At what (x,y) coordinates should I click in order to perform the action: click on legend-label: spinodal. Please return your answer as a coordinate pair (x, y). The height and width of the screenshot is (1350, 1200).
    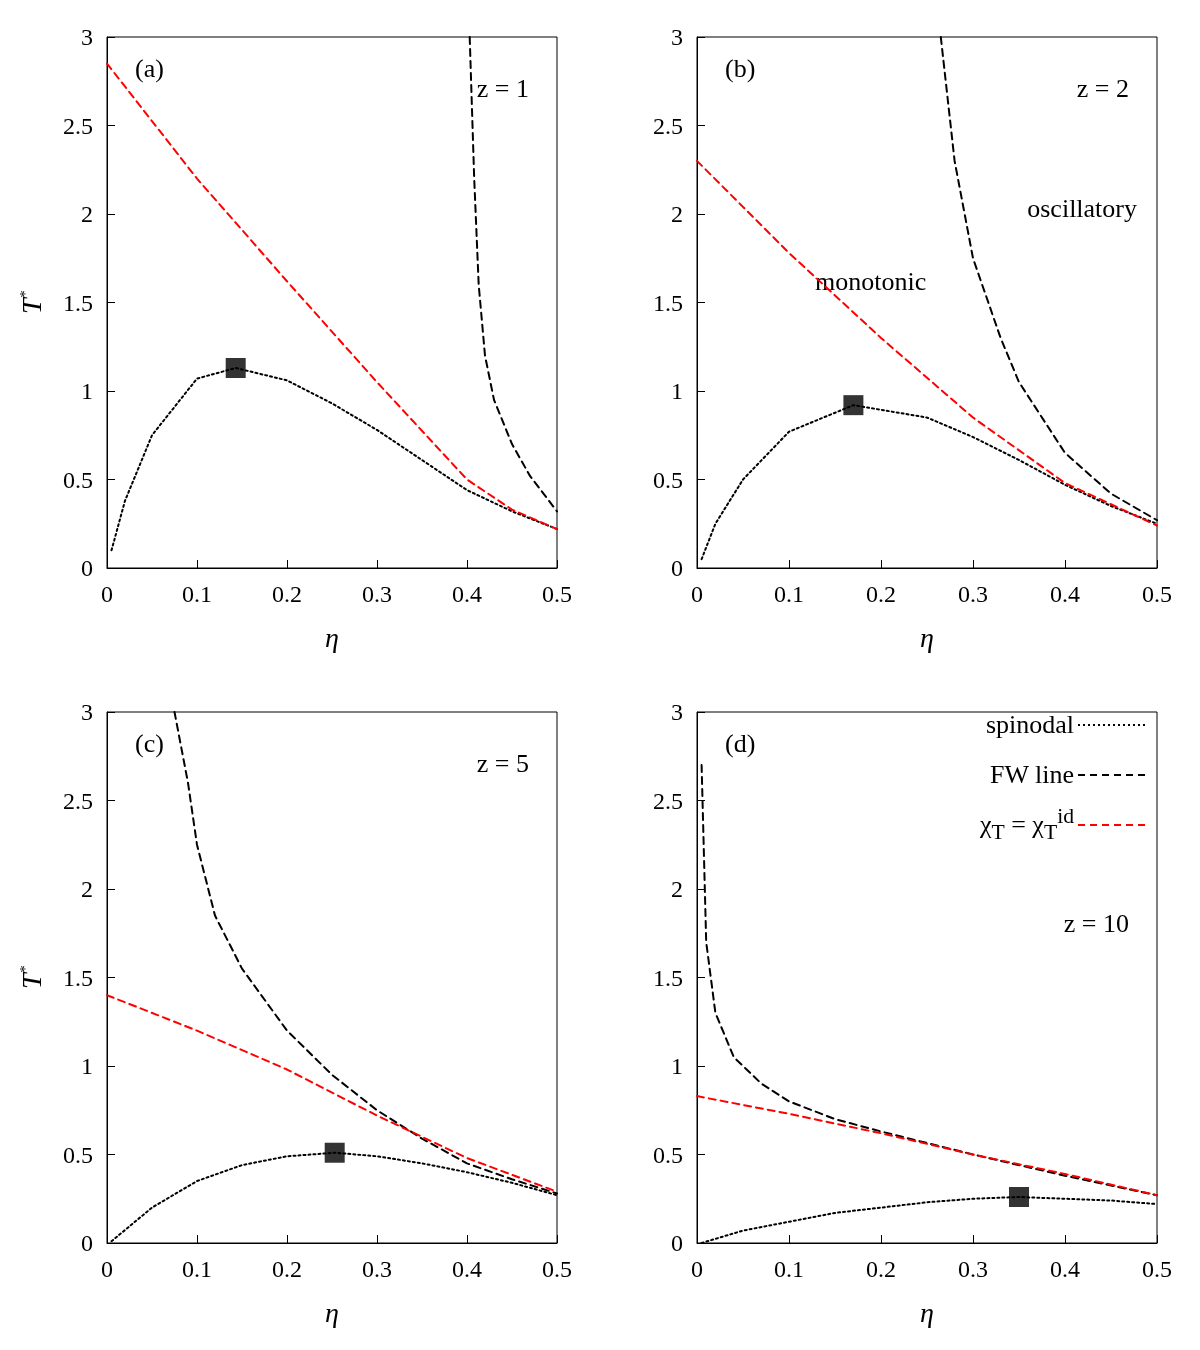
    Looking at the image, I should click on (1029, 724).